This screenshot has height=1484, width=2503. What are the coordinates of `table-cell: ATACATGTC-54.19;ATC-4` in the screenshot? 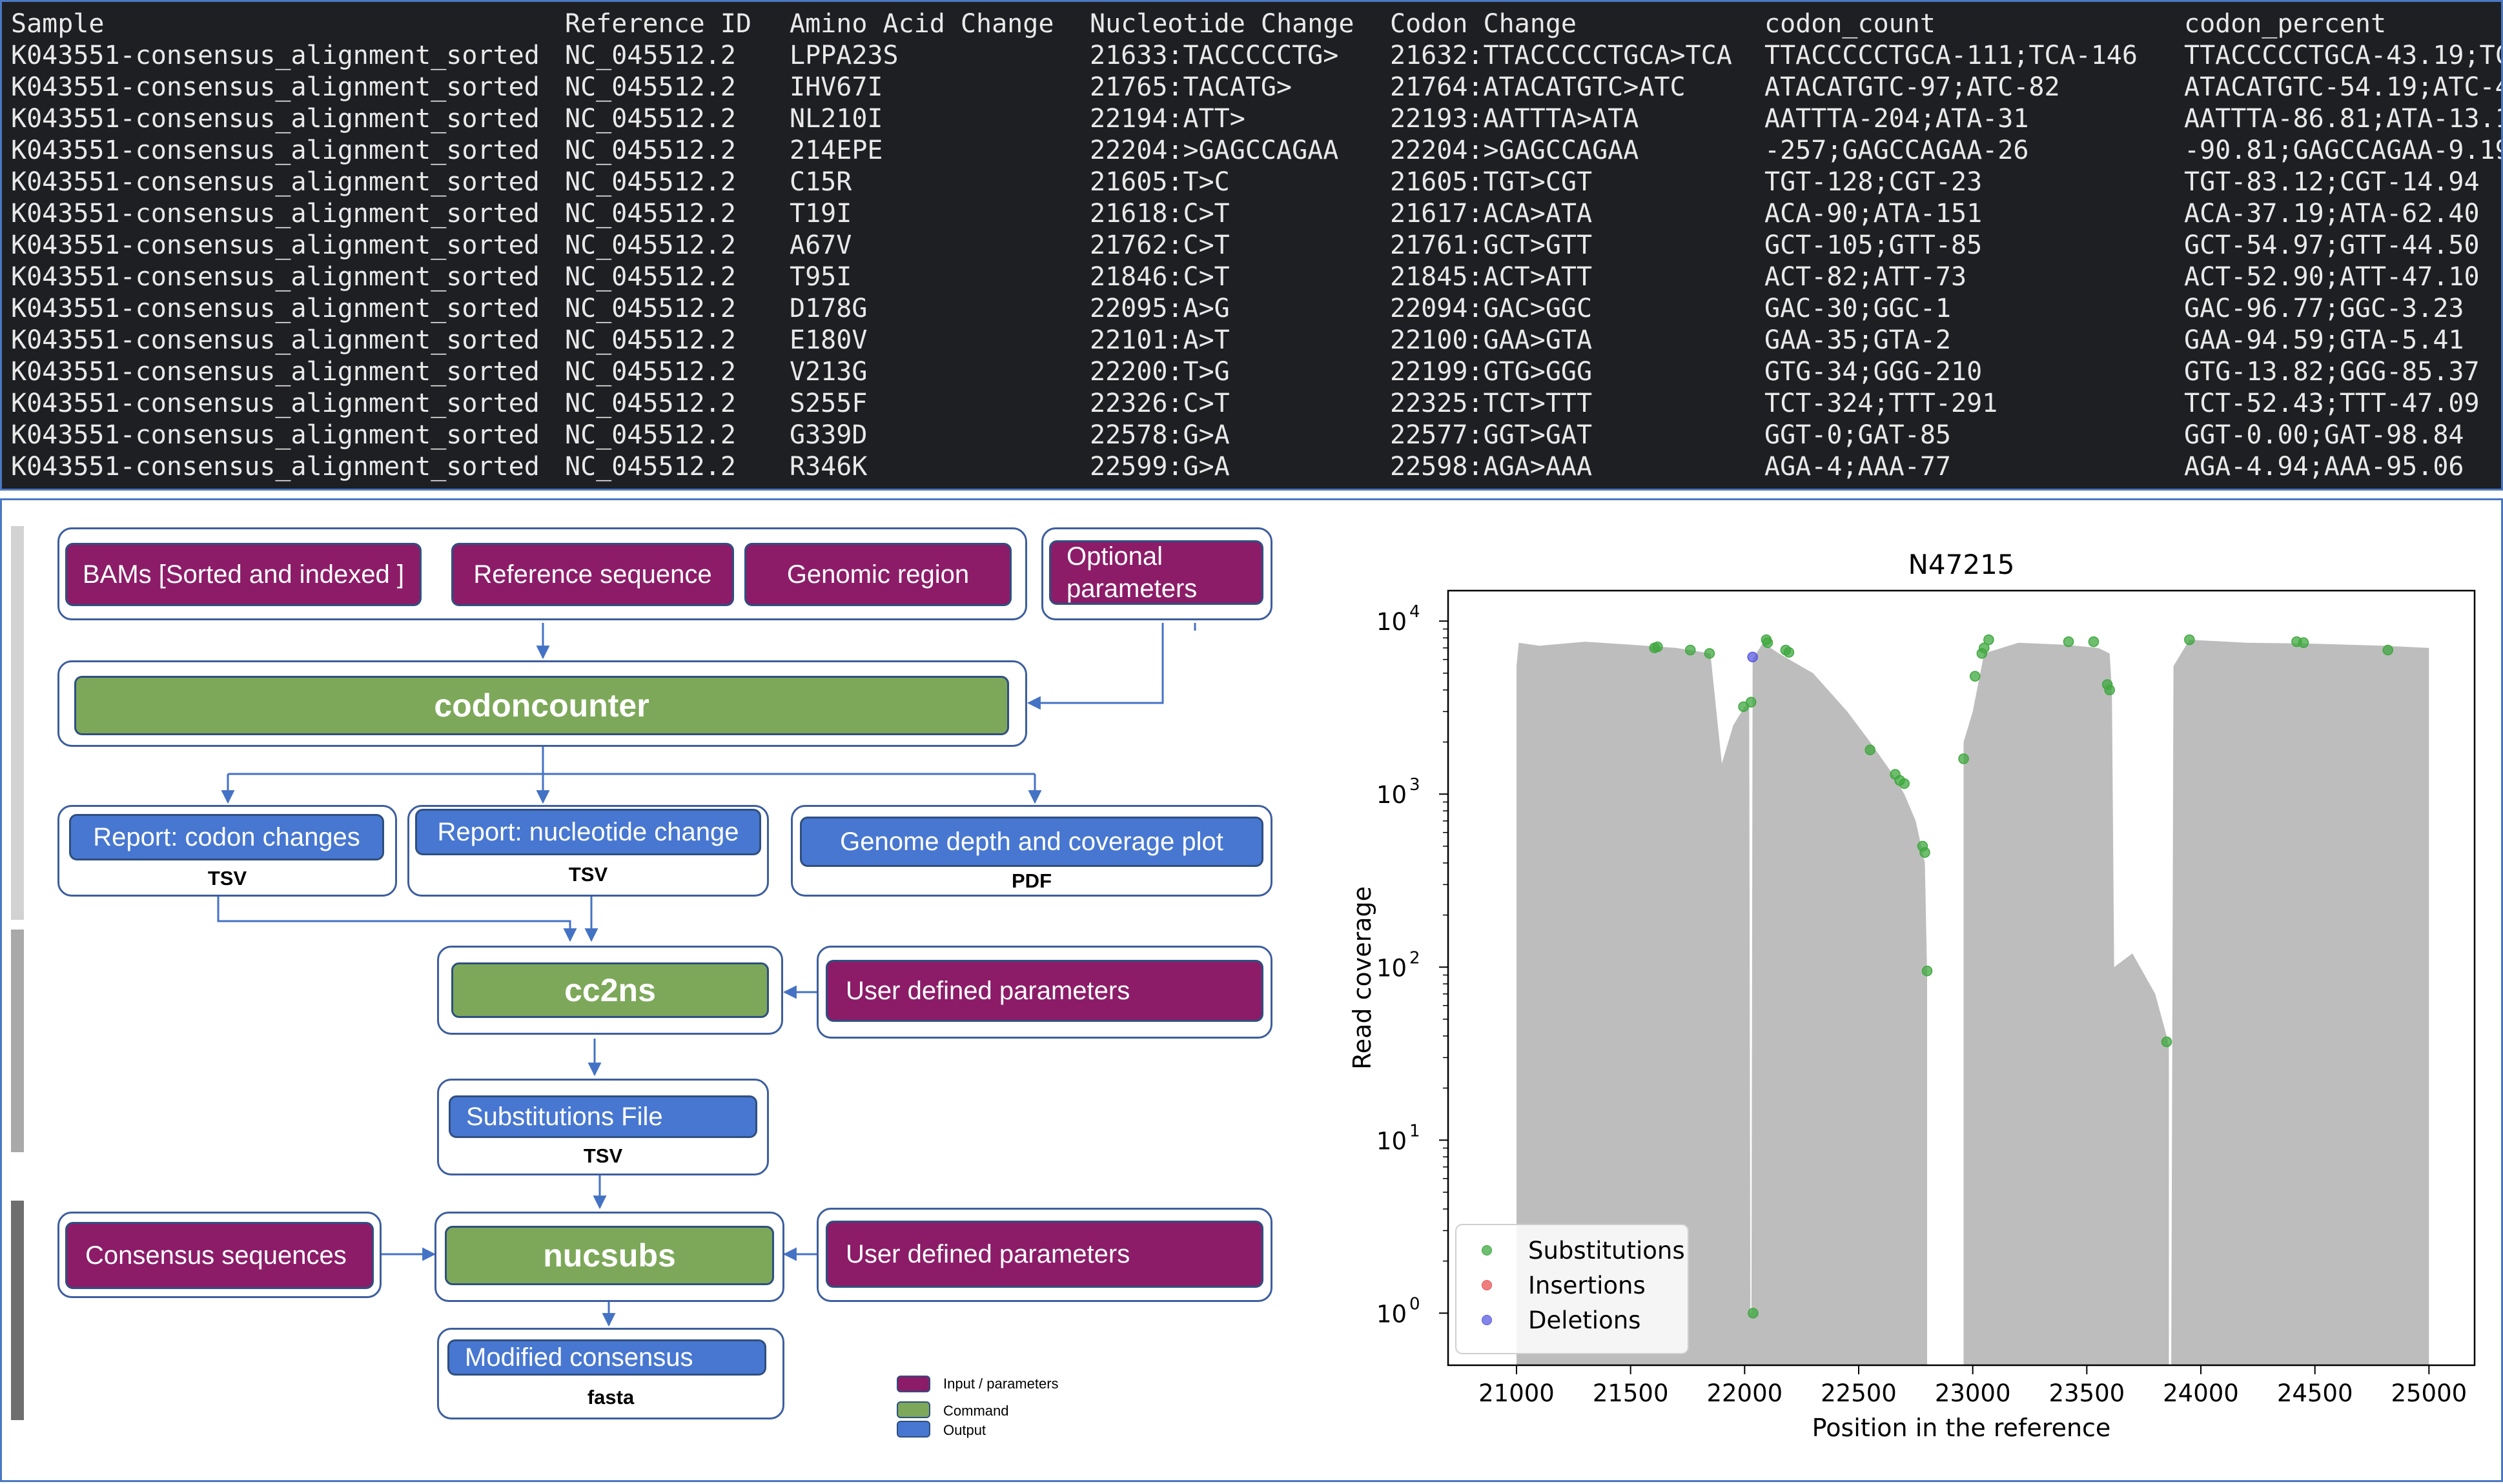 It's located at (2343, 87).